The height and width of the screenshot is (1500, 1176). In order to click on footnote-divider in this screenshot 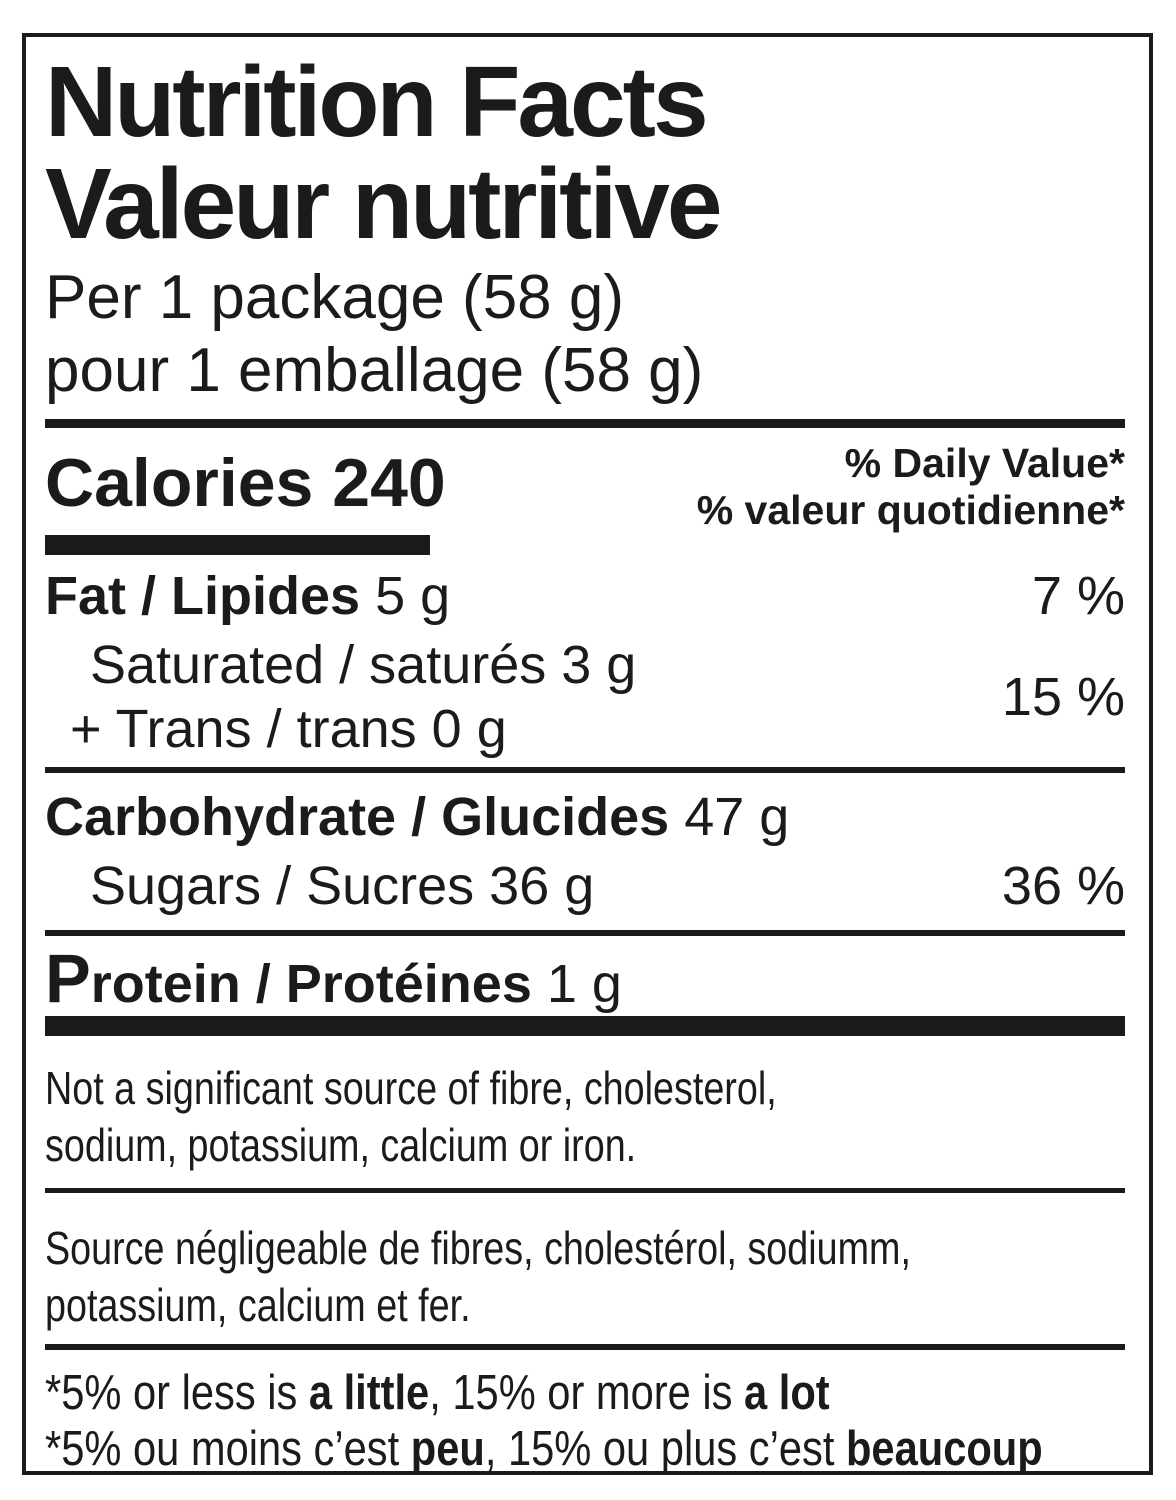, I will do `click(585, 1346)`.